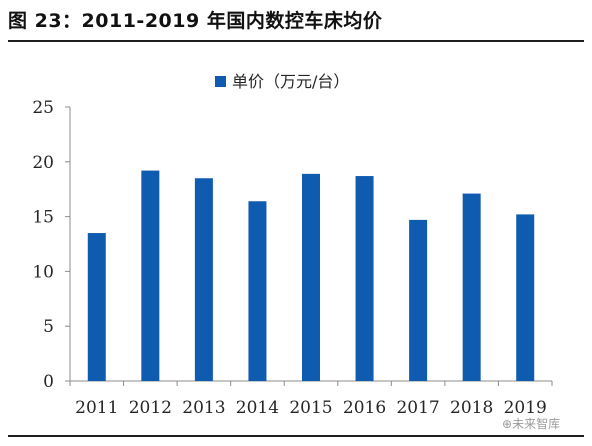 The height and width of the screenshot is (446, 592). I want to click on x-tick-label: 2013, so click(203, 408).